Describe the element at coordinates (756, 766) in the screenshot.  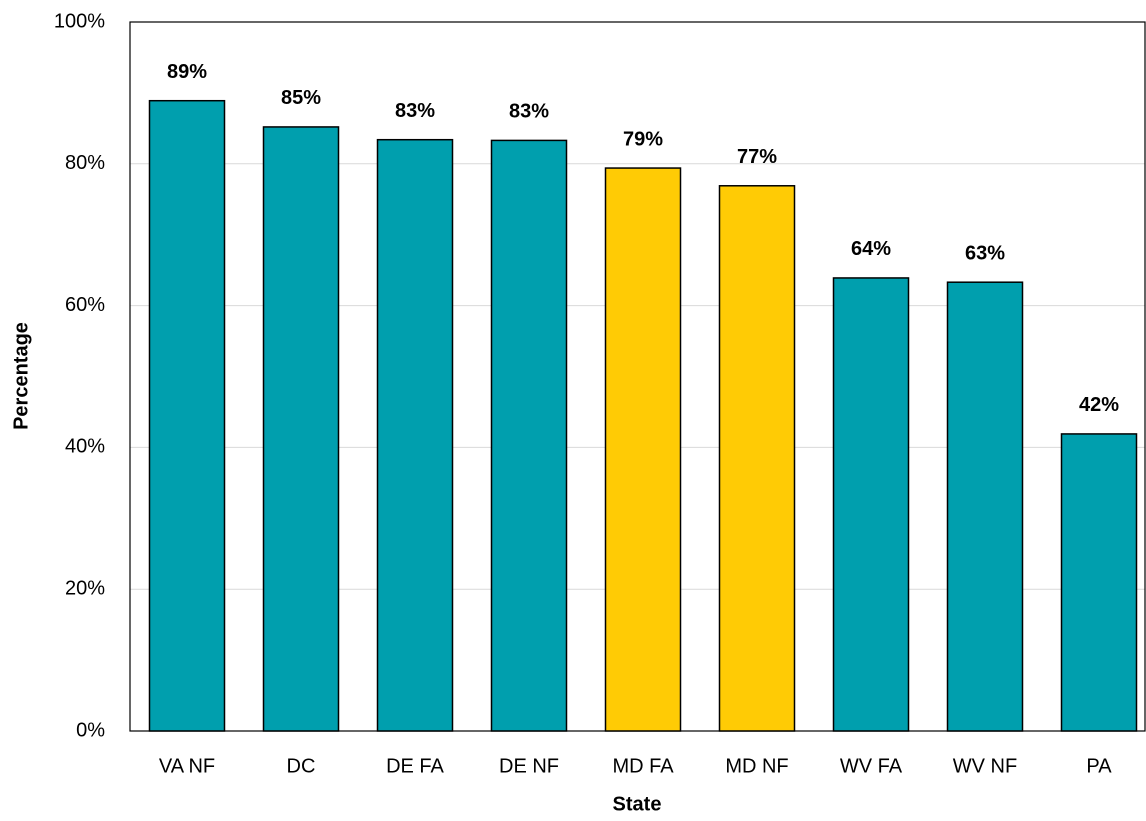
I see `x-tick-label: MD NF` at that location.